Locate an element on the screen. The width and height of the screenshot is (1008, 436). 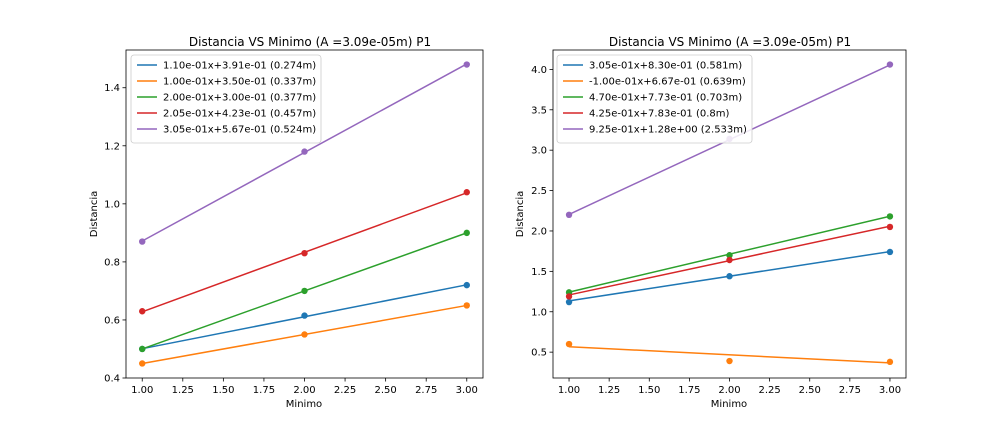
legend-entry: 1.10e-01x+3.91e-01 (0.274m) is located at coordinates (239, 66).